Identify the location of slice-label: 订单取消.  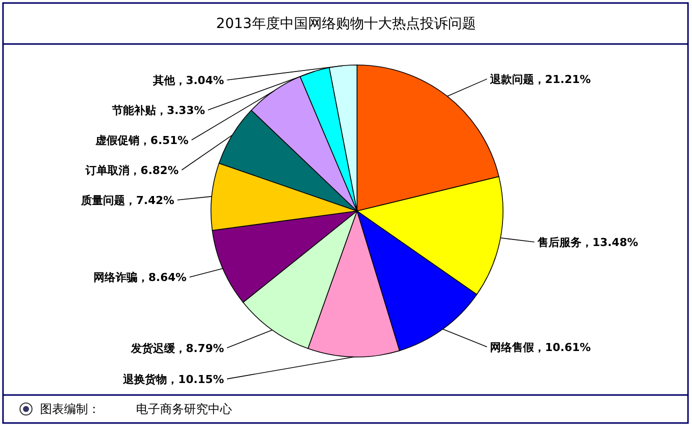
(107, 170).